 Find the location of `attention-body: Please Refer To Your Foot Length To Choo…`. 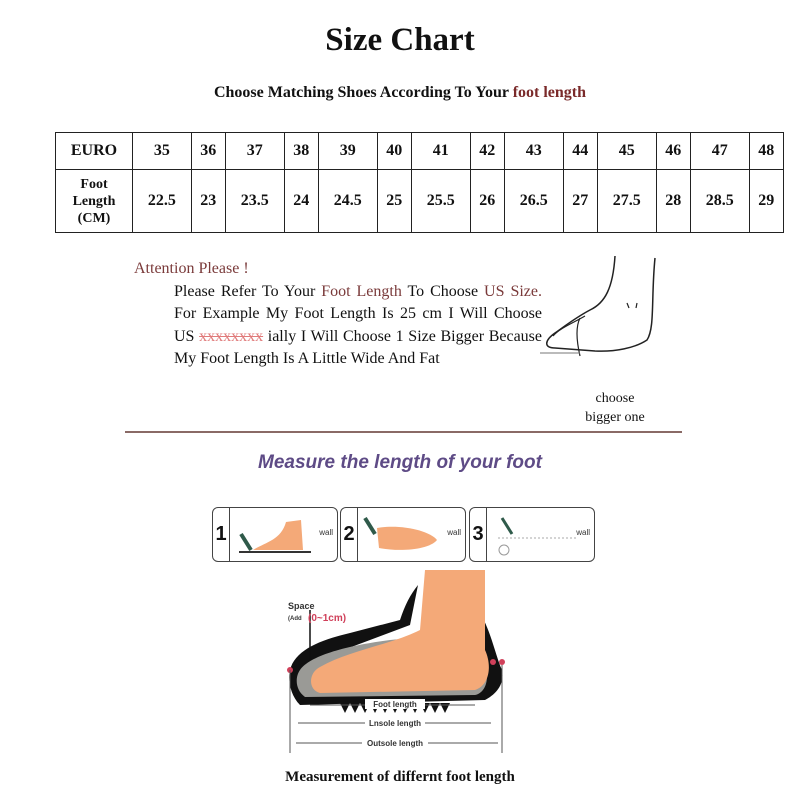

attention-body: Please Refer To Your Foot Length To Choo… is located at coordinates (338, 326).